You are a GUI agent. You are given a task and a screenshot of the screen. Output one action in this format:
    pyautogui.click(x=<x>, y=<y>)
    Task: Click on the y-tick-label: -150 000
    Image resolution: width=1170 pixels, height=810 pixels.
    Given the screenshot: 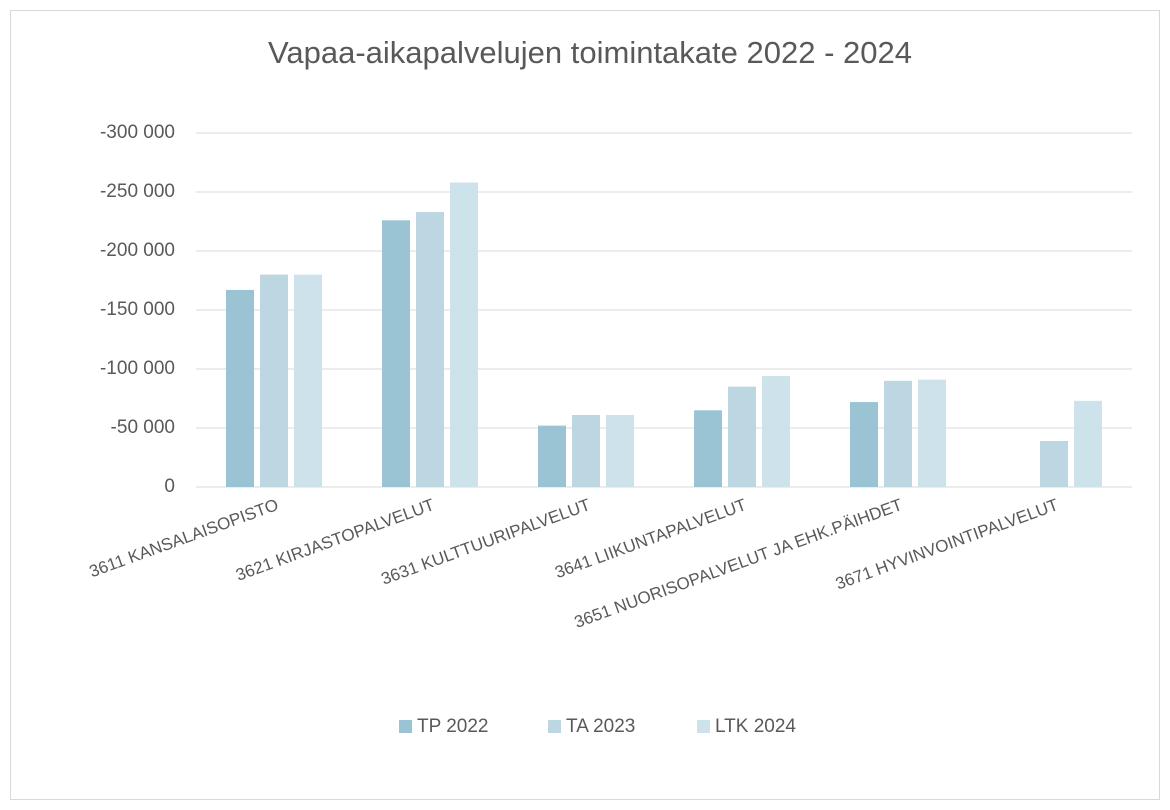 What is the action you would take?
    pyautogui.click(x=137, y=309)
    